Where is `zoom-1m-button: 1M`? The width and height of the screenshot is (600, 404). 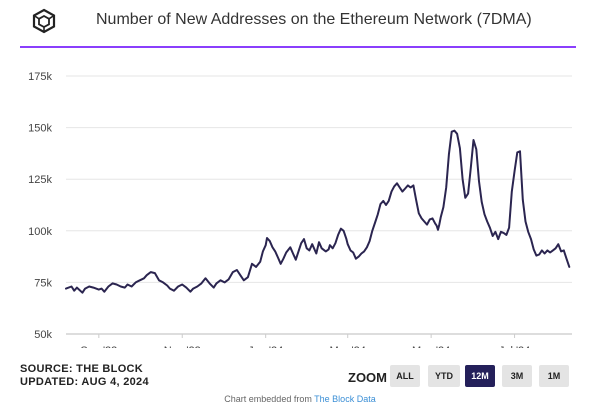
zoom-1m-button: 1M is located at coordinates (554, 376).